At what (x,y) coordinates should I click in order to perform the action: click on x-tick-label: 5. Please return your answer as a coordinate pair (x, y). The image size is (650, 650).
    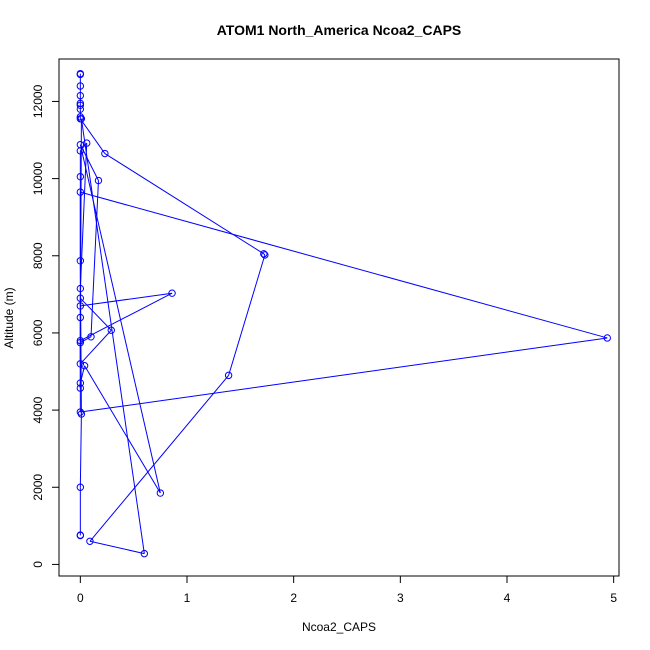
    Looking at the image, I should click on (613, 598).